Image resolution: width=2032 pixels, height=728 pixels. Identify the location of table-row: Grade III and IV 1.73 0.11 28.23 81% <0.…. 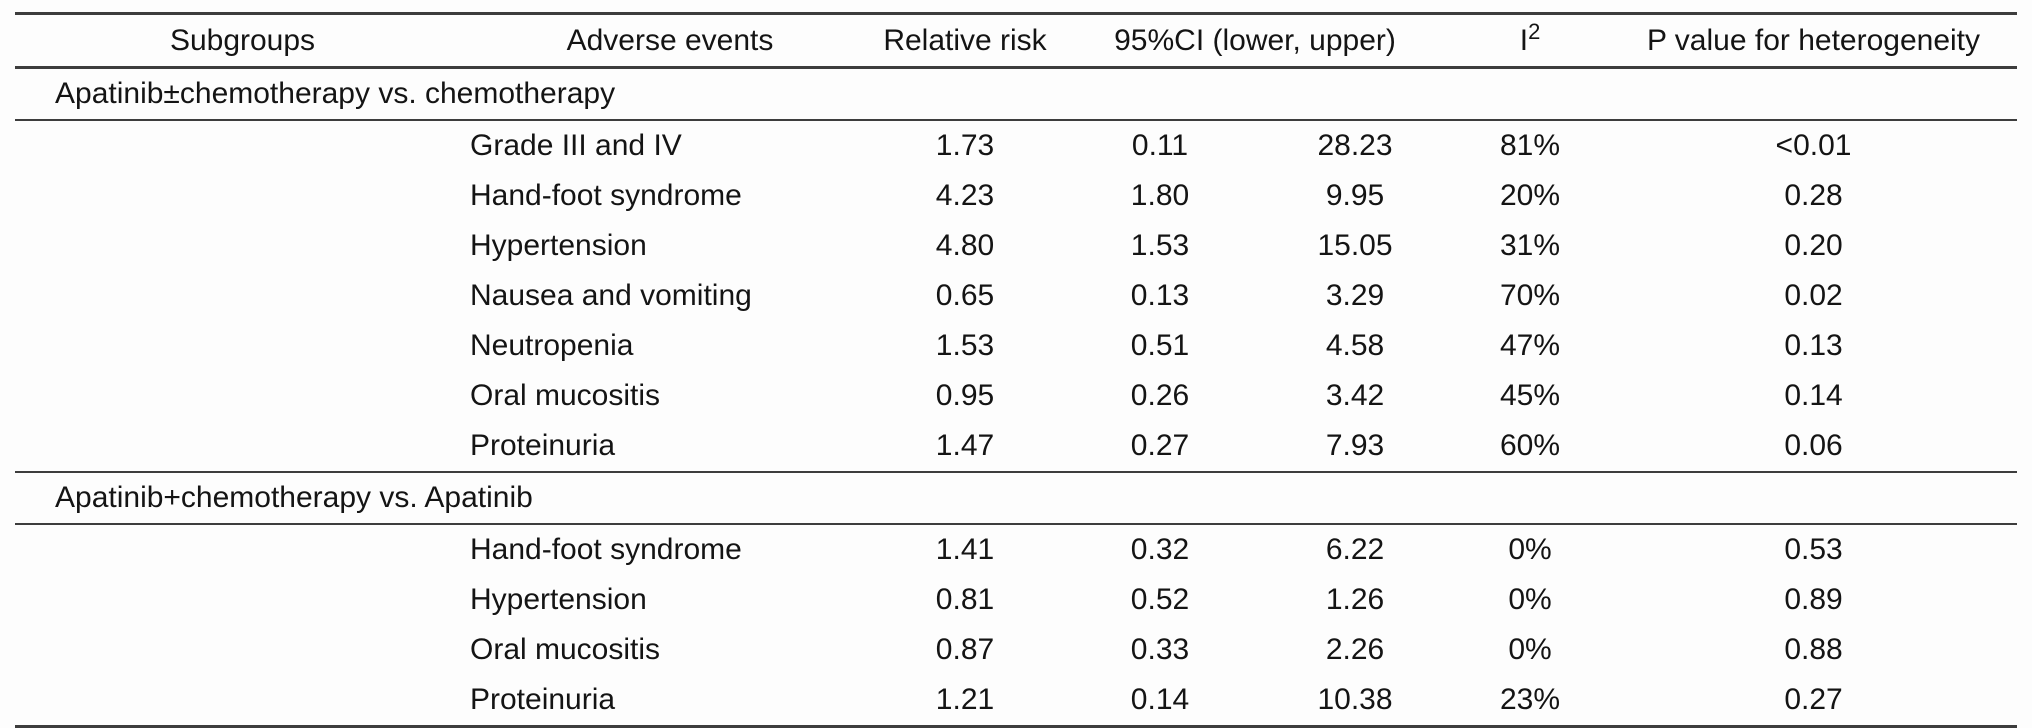
(1016, 145).